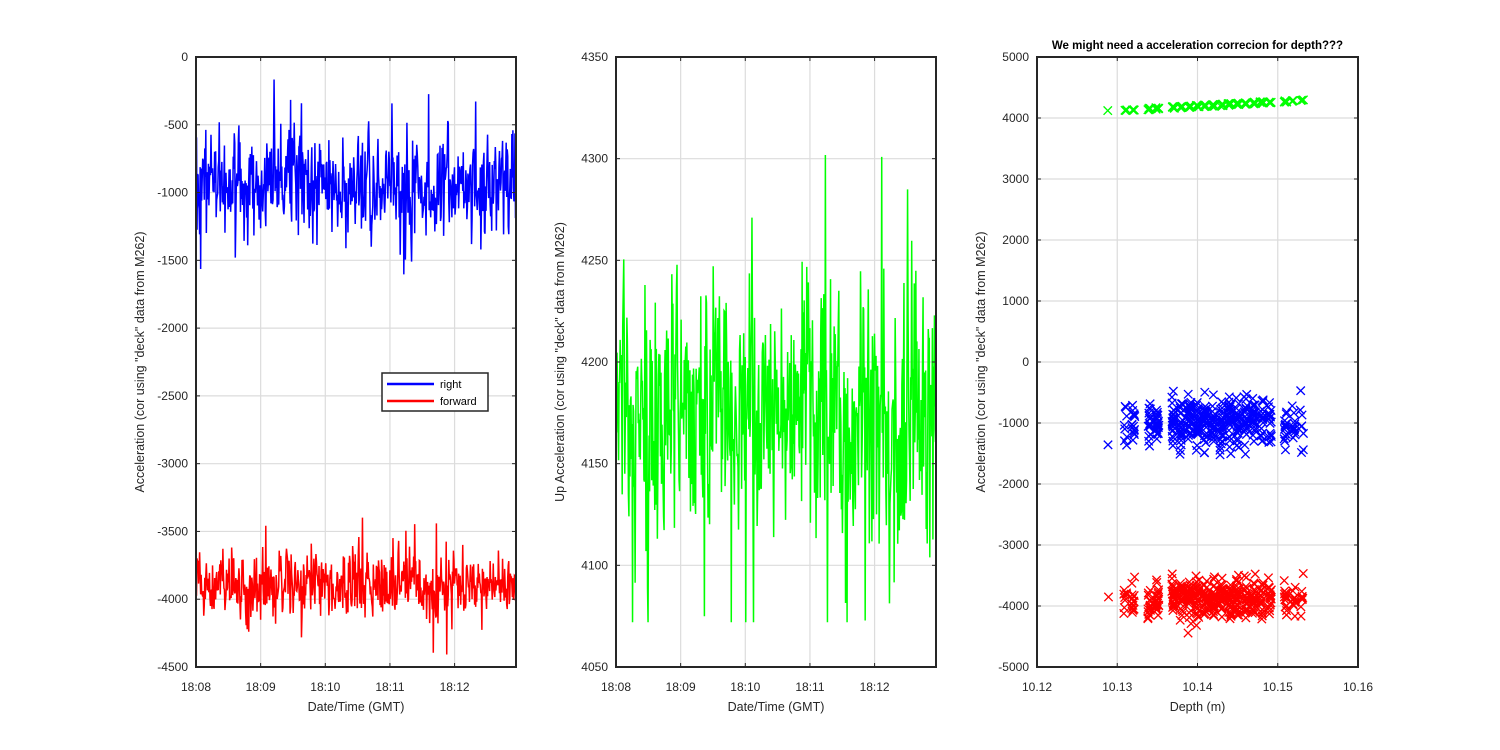 The width and height of the screenshot is (1500, 750). I want to click on y-tick-label: 4200, so click(594, 362).